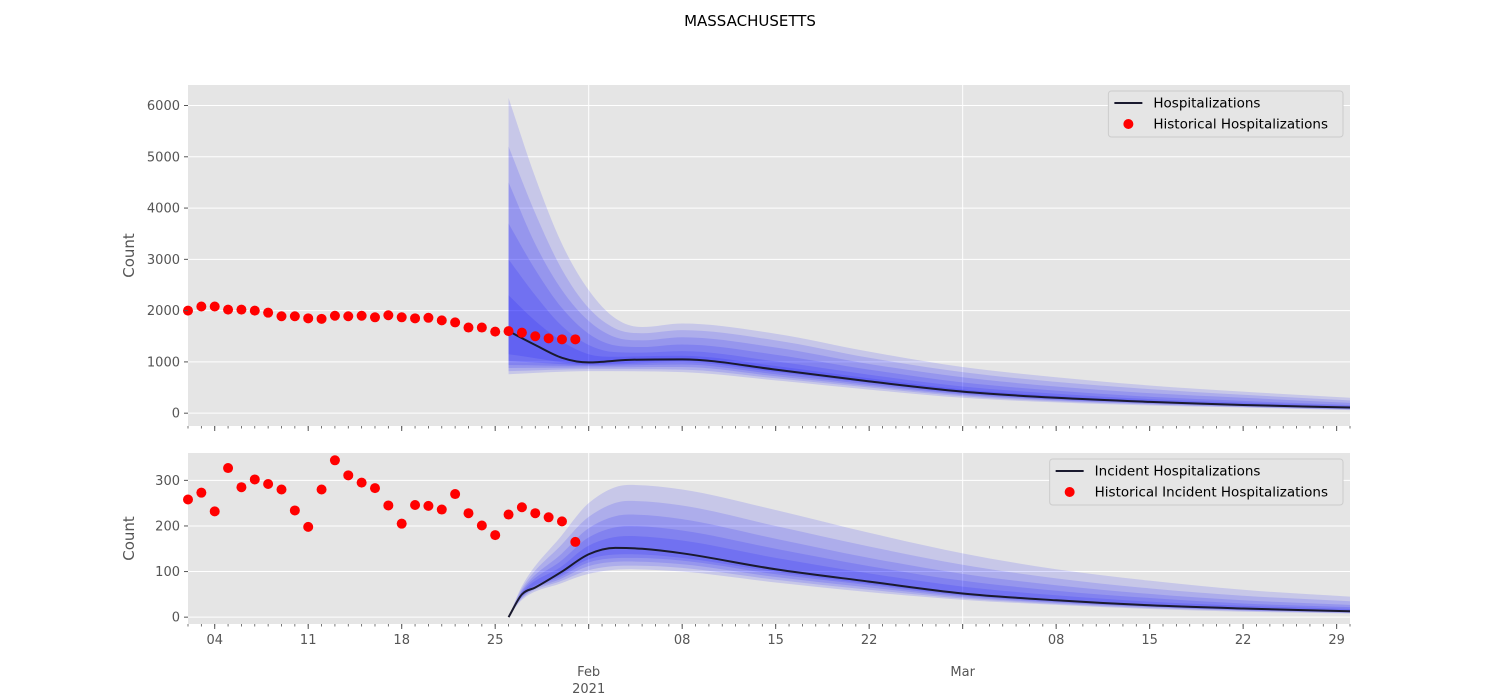  What do you see at coordinates (588, 672) in the screenshot?
I see `xtick-label-2021-02-01: Feb` at bounding box center [588, 672].